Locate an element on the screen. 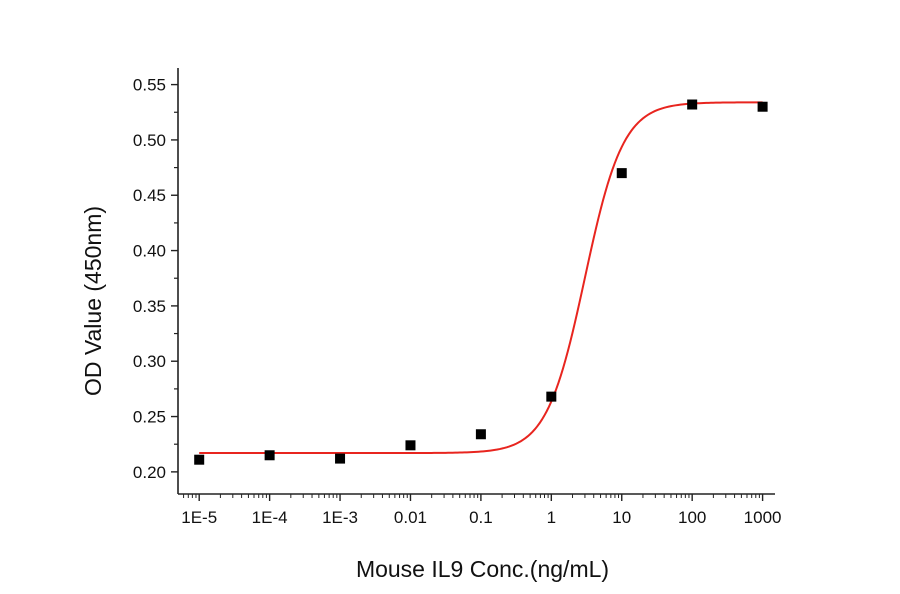 The height and width of the screenshot is (594, 900). x-tick-label: 100 is located at coordinates (692, 517).